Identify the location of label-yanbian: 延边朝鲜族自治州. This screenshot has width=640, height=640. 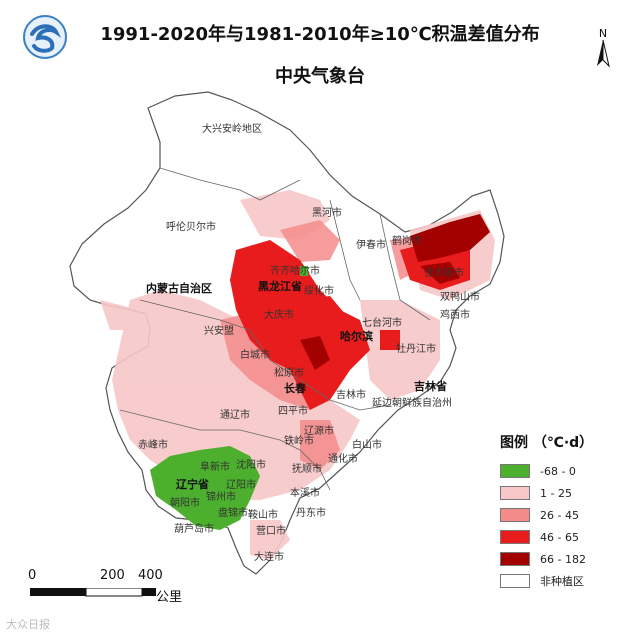
(412, 402).